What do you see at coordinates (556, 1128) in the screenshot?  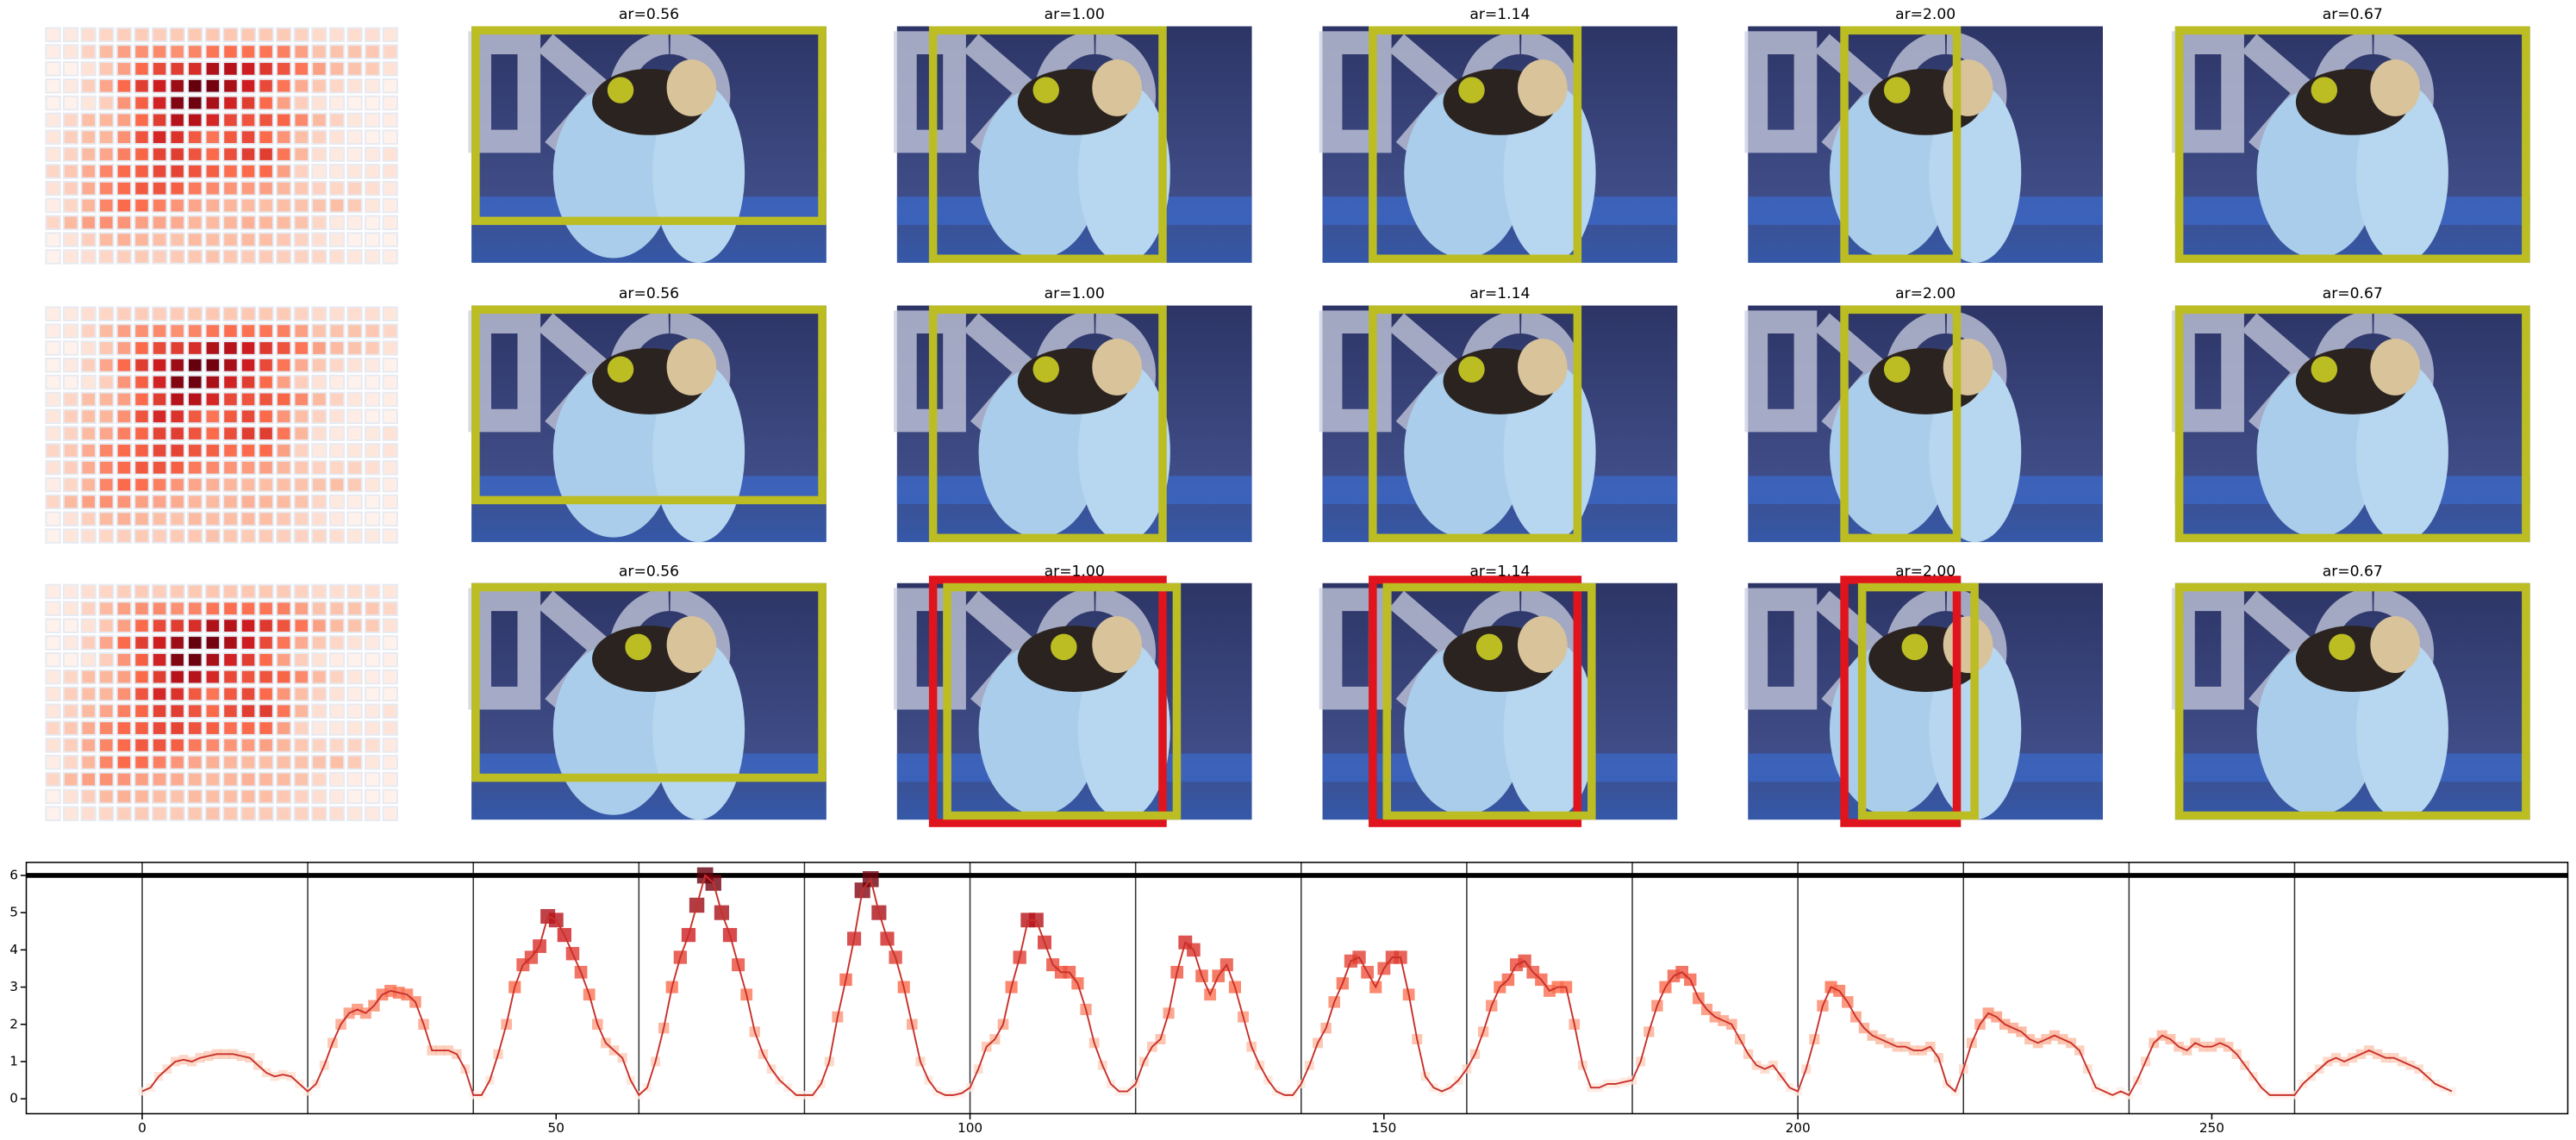 I see `x-tick-label: 50` at bounding box center [556, 1128].